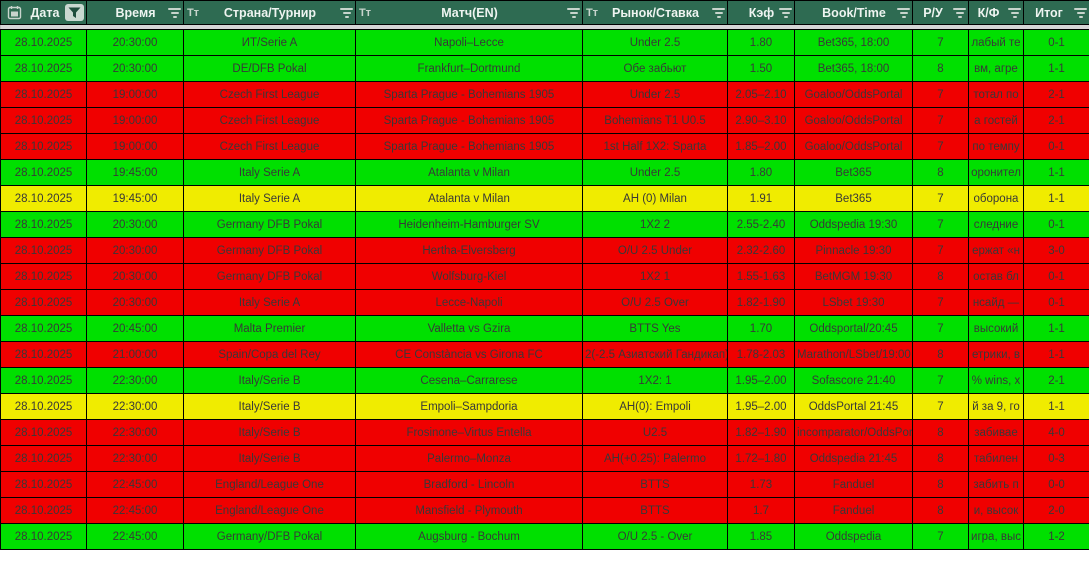  Describe the element at coordinates (469, 354) in the screenshot. I see `cell-match: CE Constància vs Girona FC` at that location.